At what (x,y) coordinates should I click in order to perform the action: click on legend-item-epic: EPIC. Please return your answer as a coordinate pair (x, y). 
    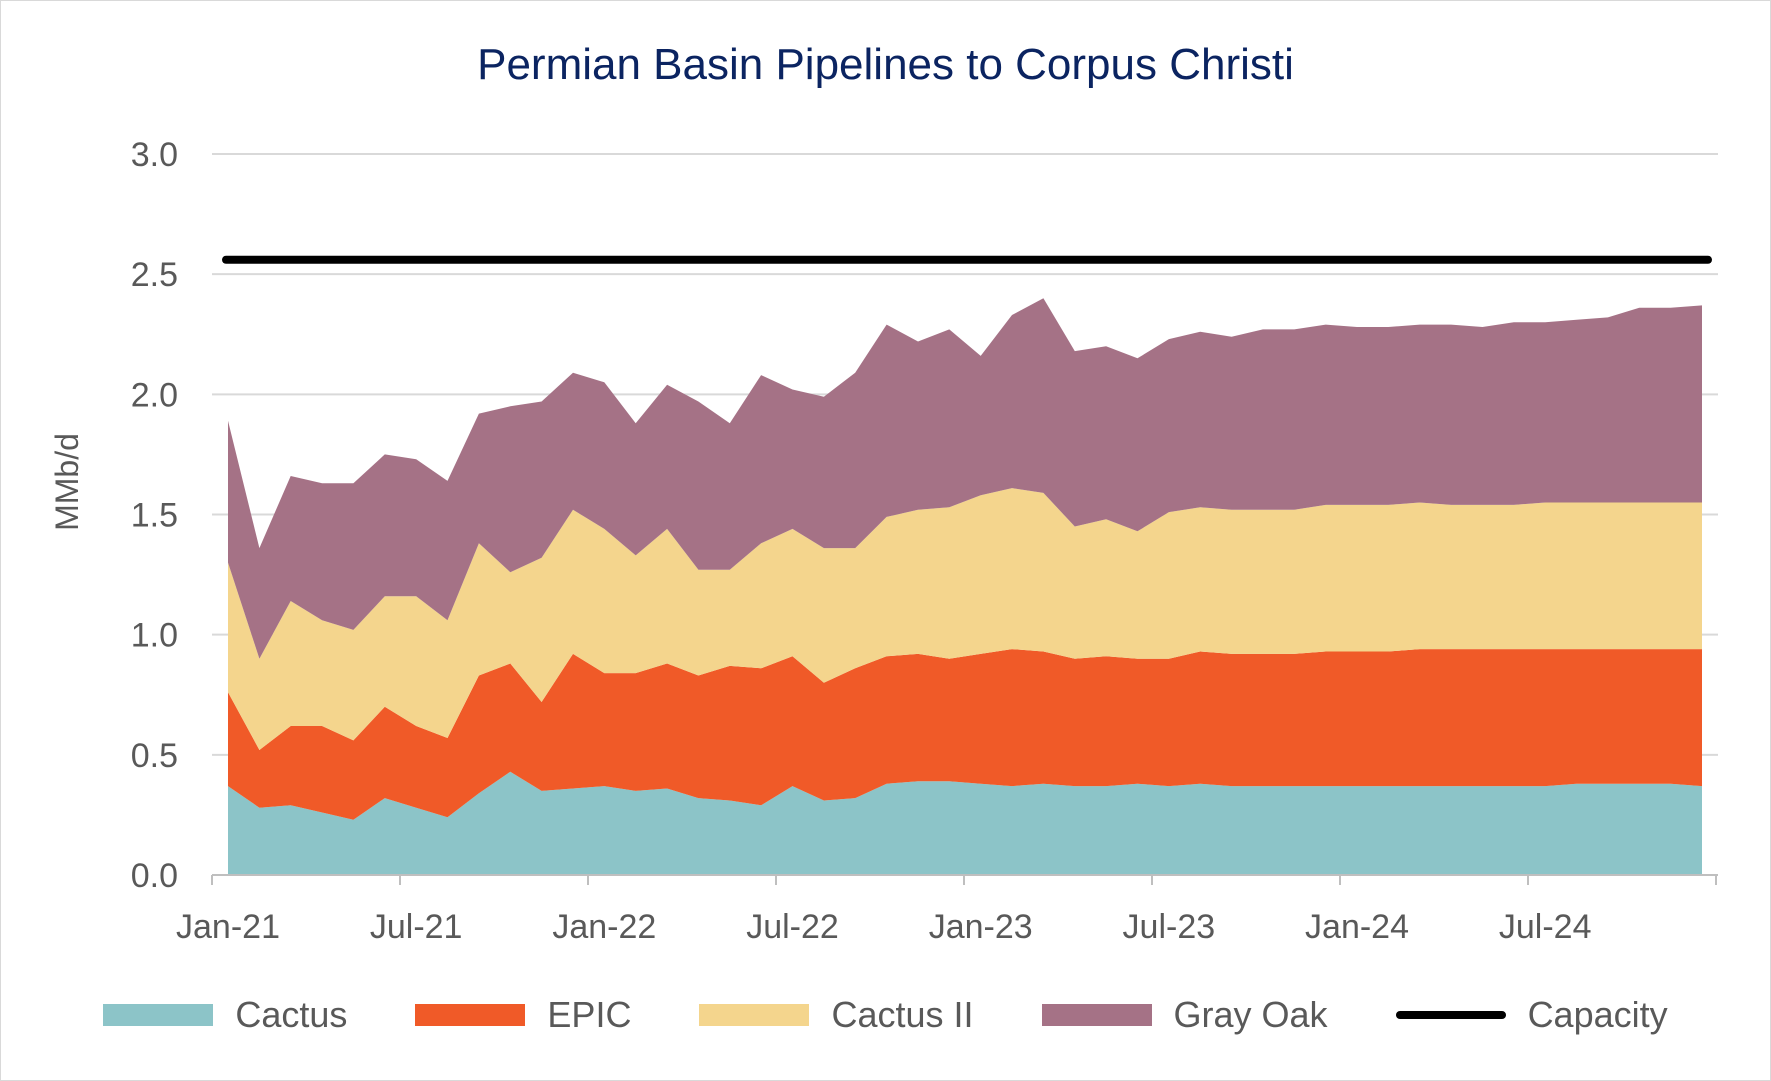
    Looking at the image, I should click on (523, 1015).